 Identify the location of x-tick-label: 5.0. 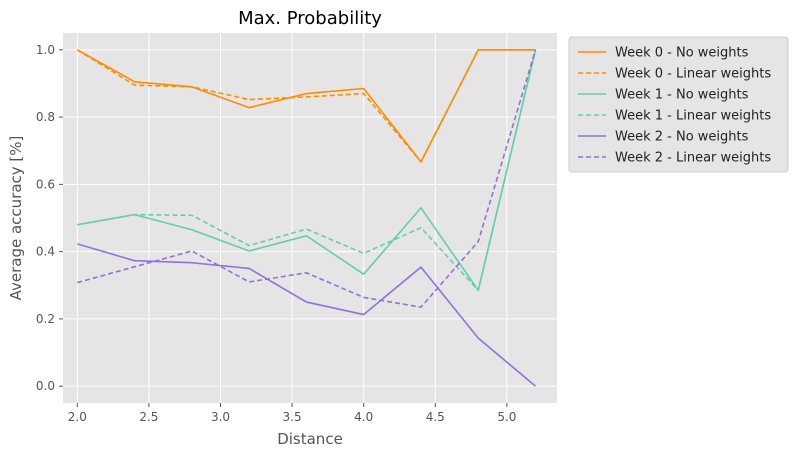
(506, 417).